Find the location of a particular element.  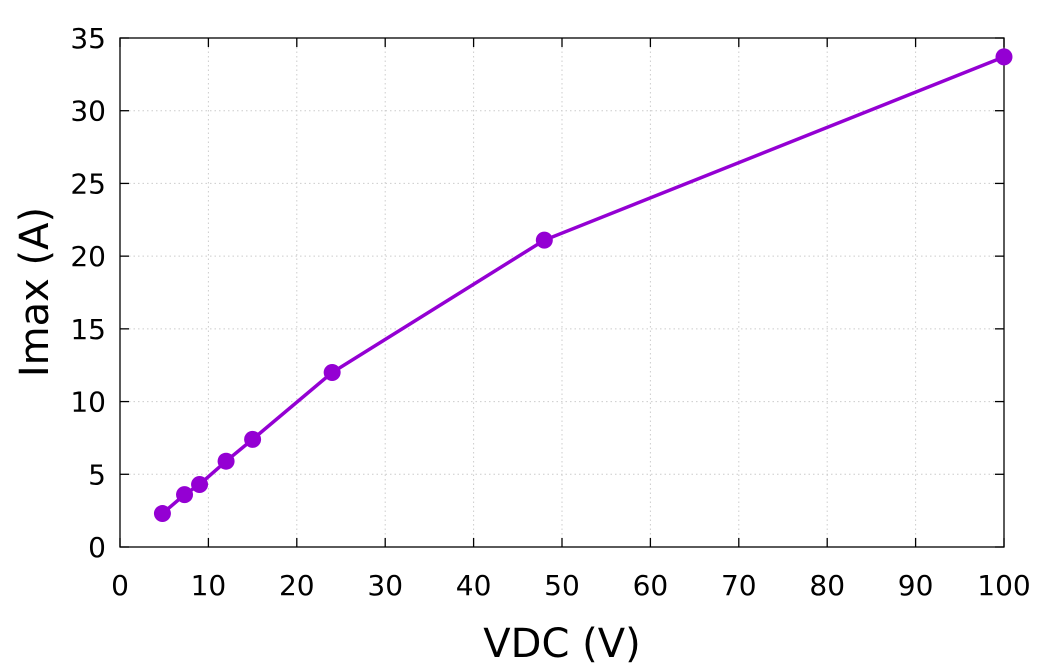

y-tick-label: 25 is located at coordinates (88, 183).